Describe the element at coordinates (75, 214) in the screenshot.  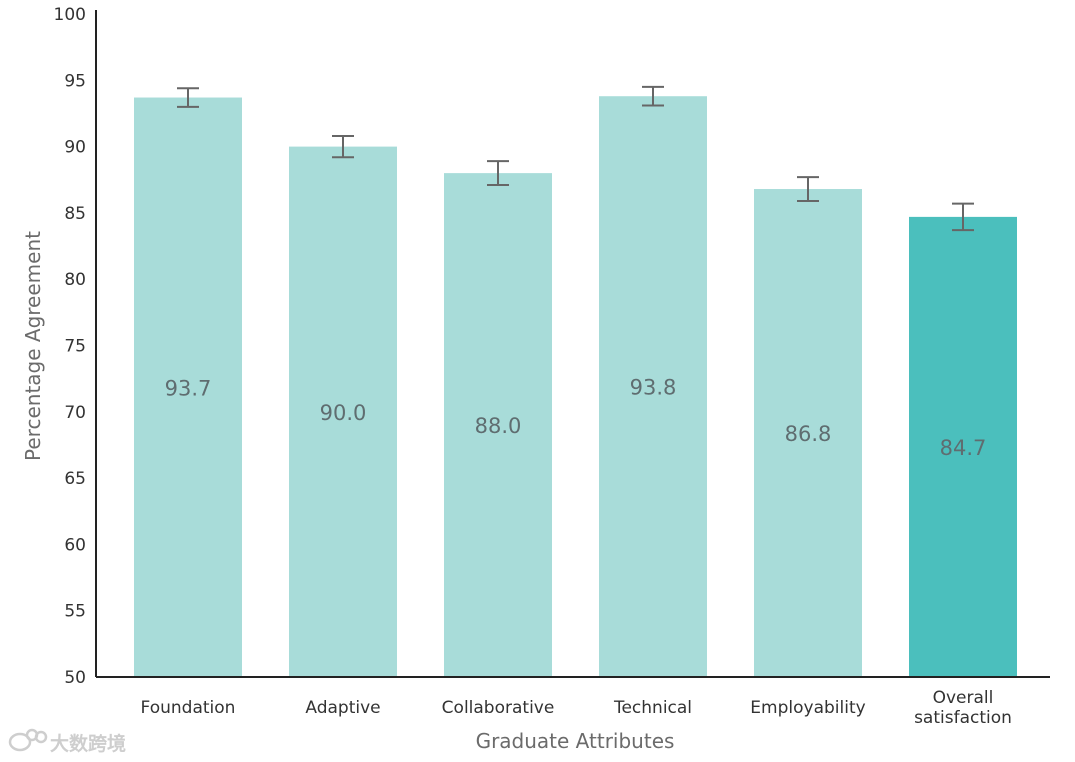
I see `y-tick-label: 85` at that location.